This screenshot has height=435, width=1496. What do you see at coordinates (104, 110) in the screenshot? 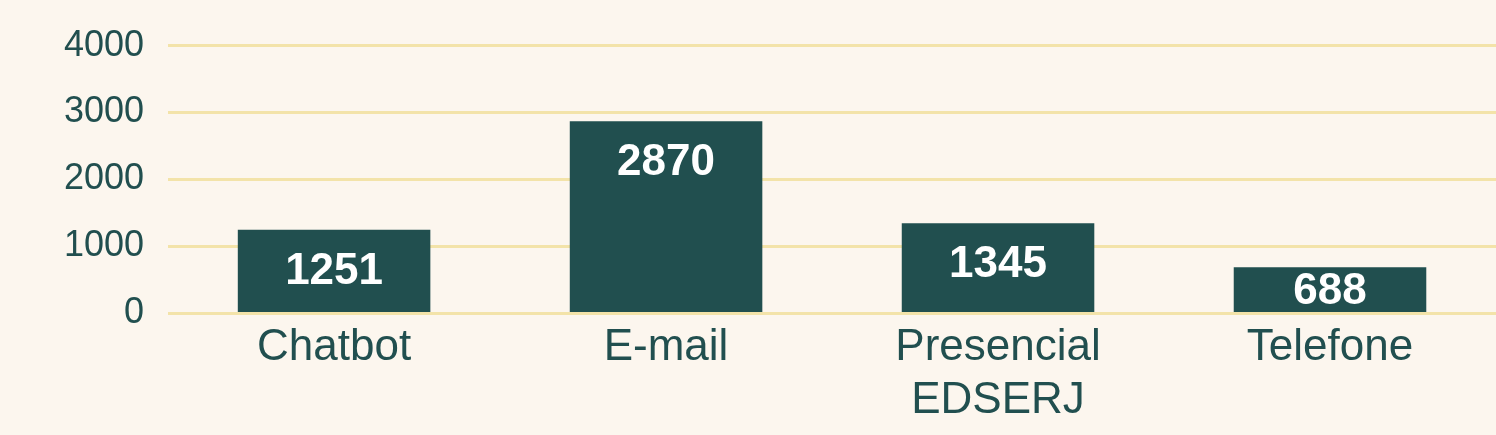
I see `y-tick-label: 3000` at bounding box center [104, 110].